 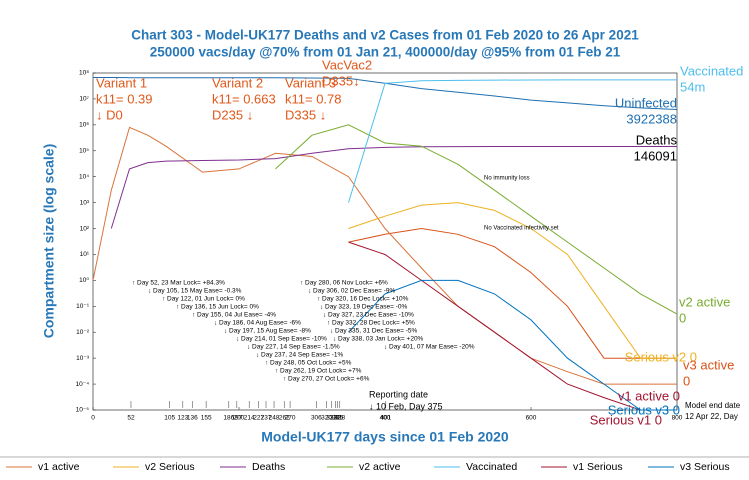 What do you see at coordinates (268, 467) in the screenshot?
I see `legend-label: Deaths` at bounding box center [268, 467].